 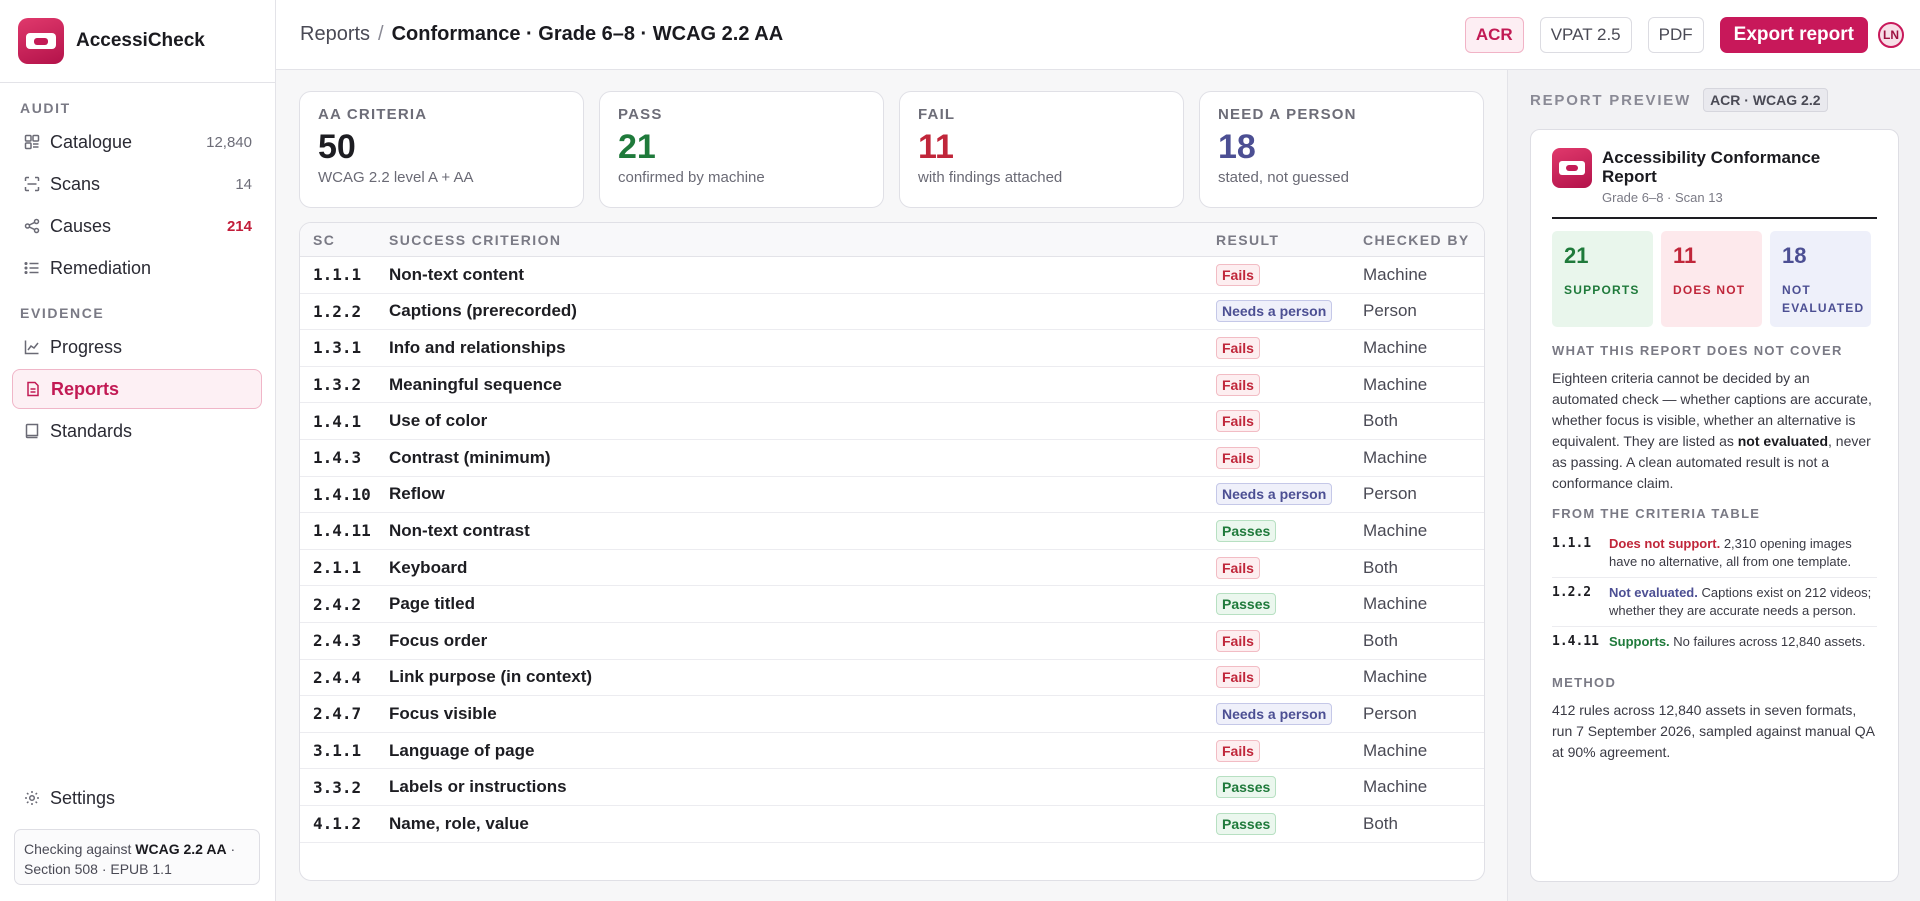 What do you see at coordinates (137, 184) in the screenshot?
I see `sidebar-item-scans: Scans 14` at bounding box center [137, 184].